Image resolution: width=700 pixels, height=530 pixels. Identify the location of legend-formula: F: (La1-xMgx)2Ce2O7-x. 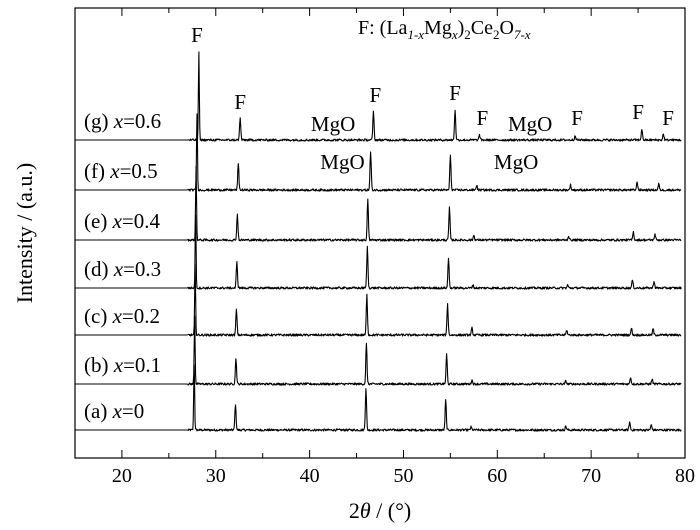
(444, 29).